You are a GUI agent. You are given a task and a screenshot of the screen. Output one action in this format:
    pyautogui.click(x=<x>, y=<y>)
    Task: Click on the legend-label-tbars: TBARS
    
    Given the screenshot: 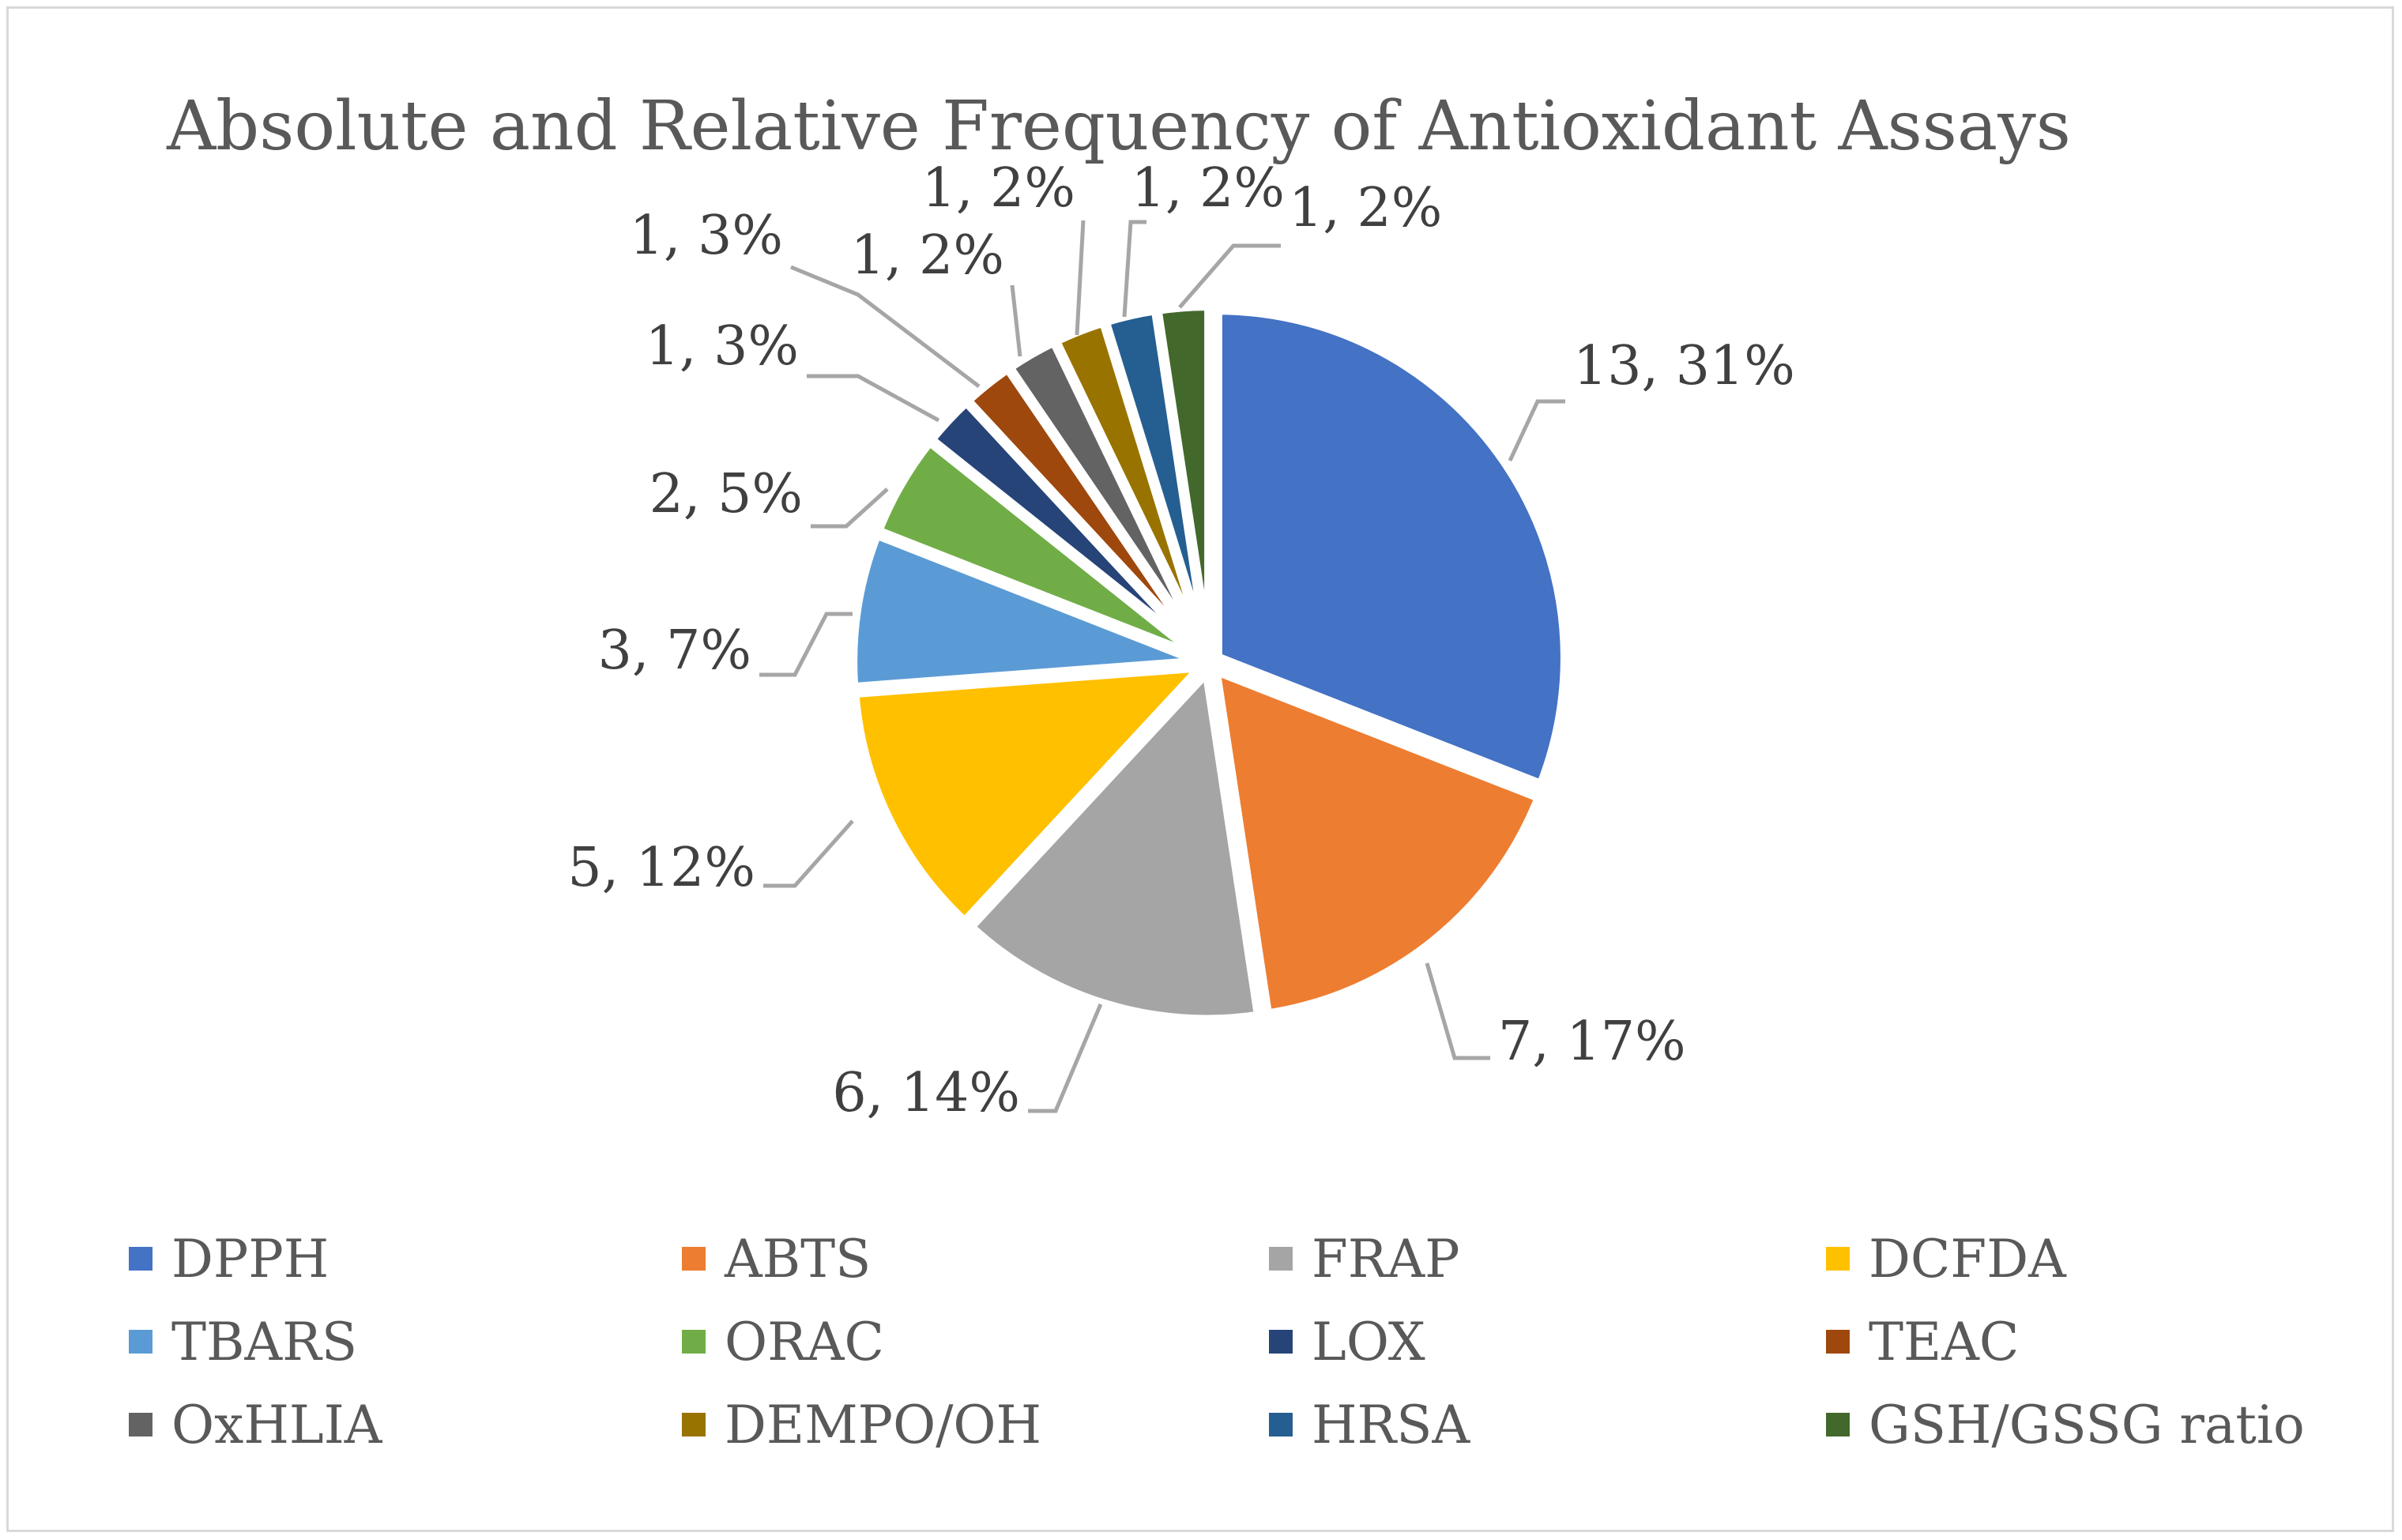 What is the action you would take?
    pyautogui.click(x=264, y=1342)
    